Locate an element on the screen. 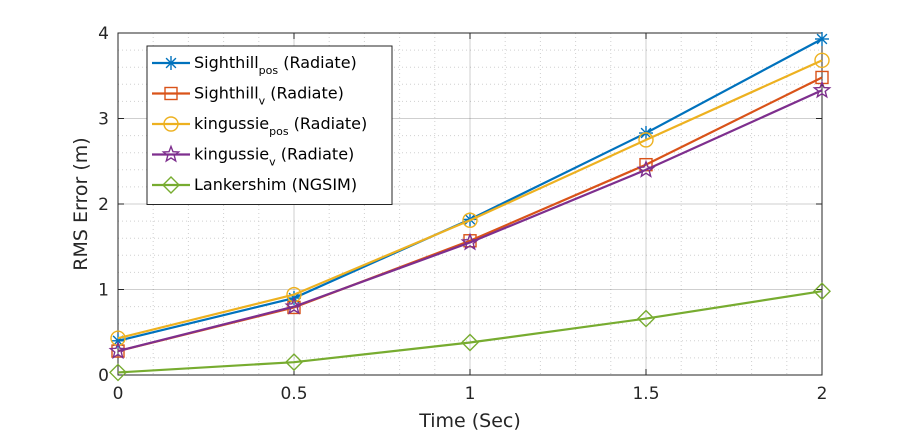 The image size is (909, 434). legend-entry: Sighthillpos (Radiate) is located at coordinates (254, 65).